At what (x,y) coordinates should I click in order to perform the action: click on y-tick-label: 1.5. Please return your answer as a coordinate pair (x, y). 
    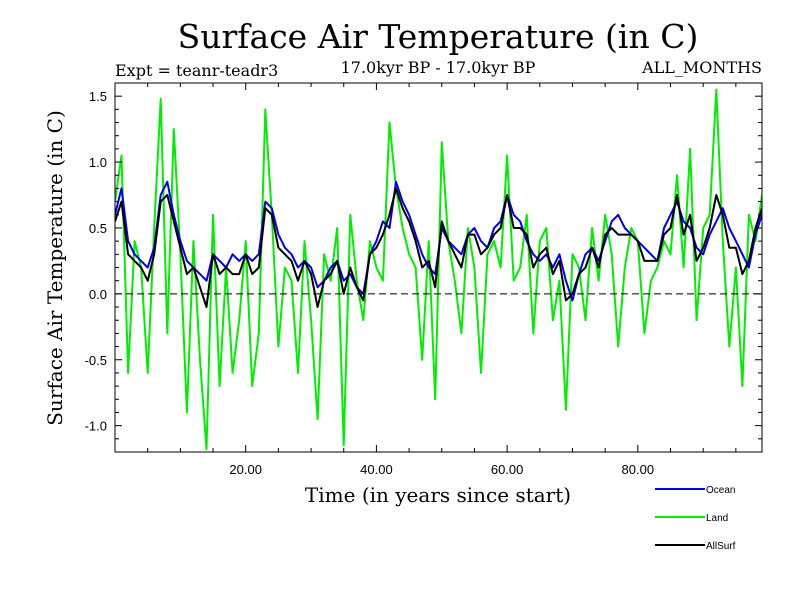
    Looking at the image, I should click on (98, 96).